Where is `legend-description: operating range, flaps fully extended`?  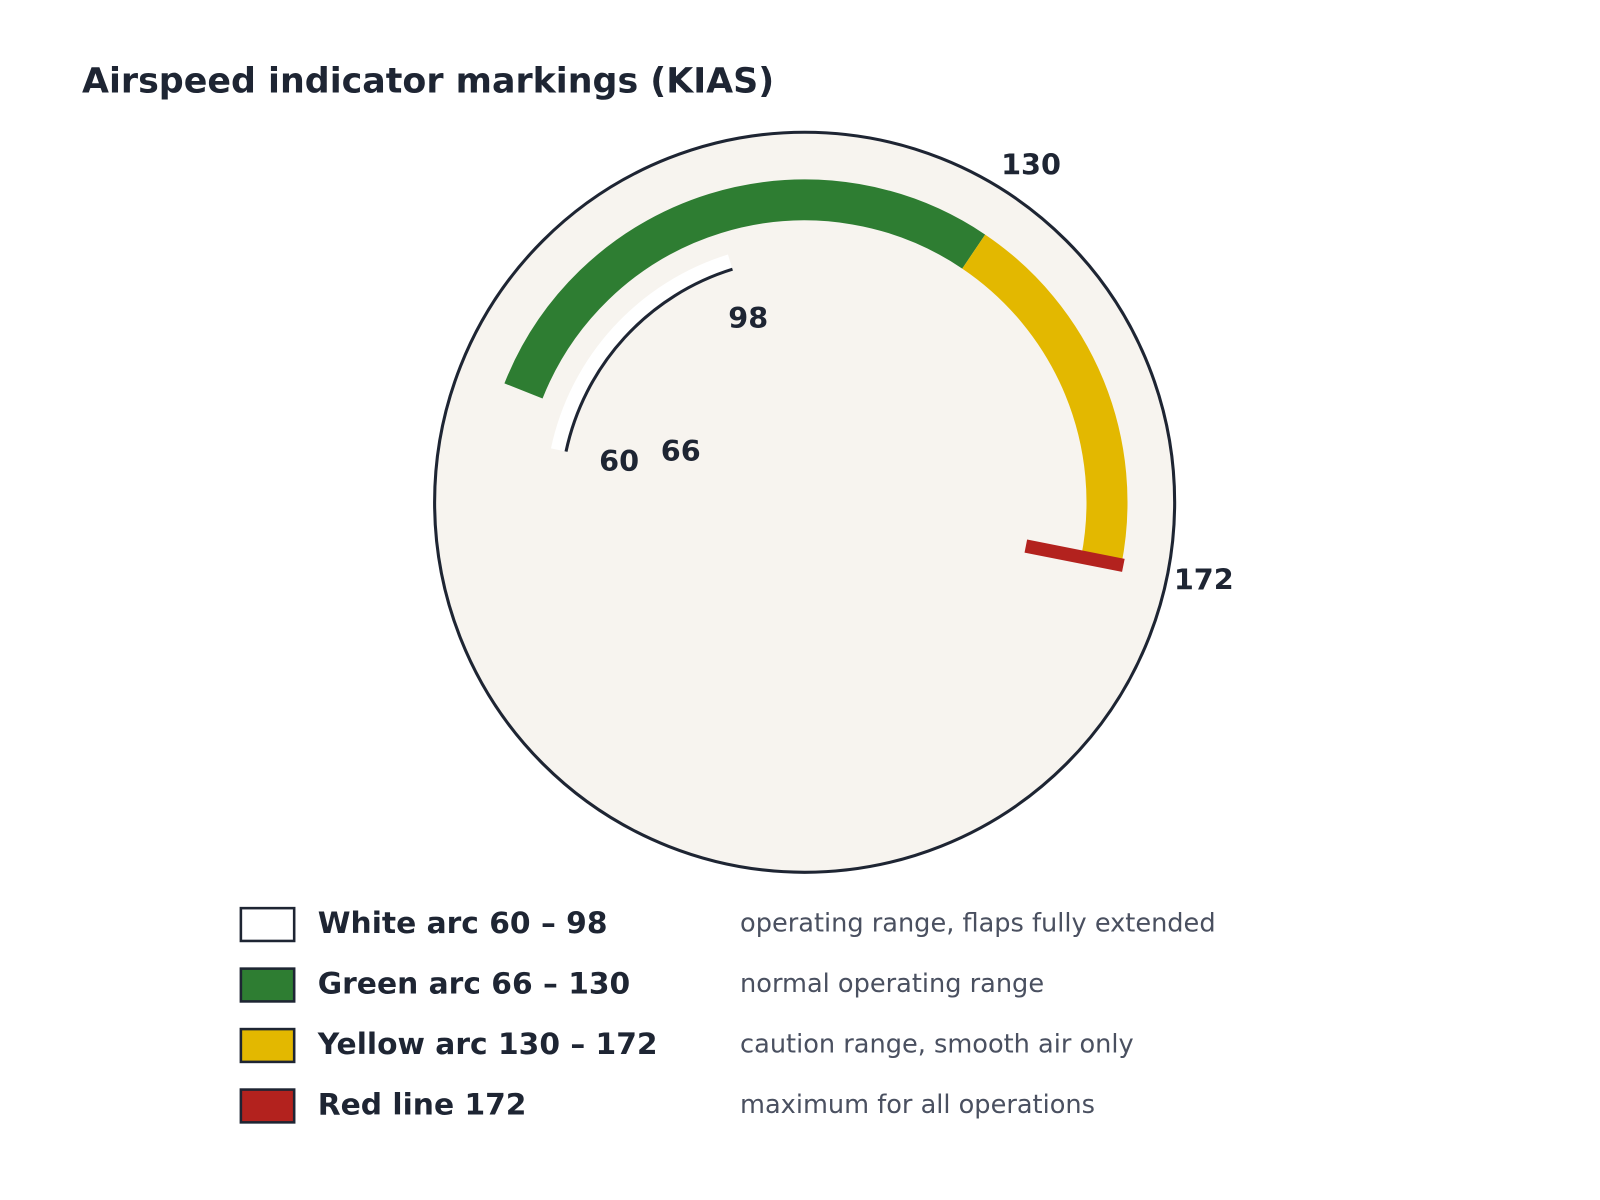 legend-description: operating range, flaps fully extended is located at coordinates (978, 924).